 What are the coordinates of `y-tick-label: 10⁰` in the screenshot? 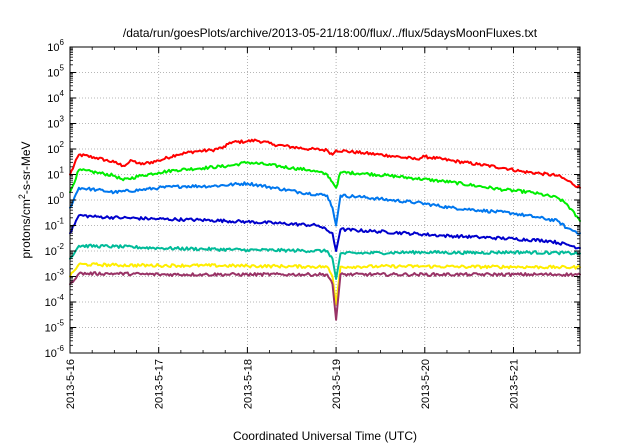 It's located at (55, 199).